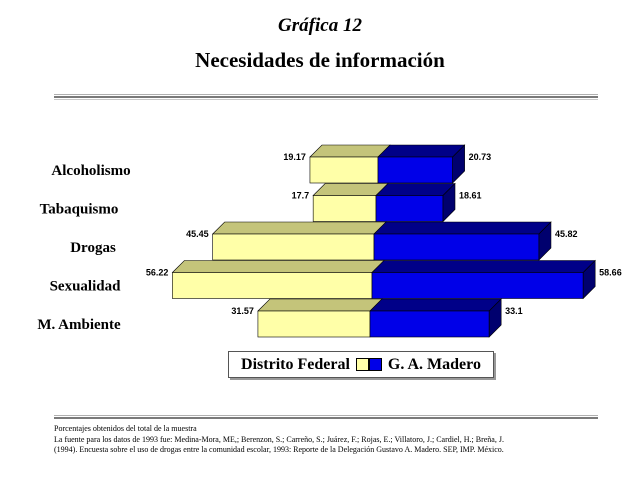 This screenshot has width=640, height=480. What do you see at coordinates (301, 196) in the screenshot?
I see `data-label-distrito-federal: 17.7` at bounding box center [301, 196].